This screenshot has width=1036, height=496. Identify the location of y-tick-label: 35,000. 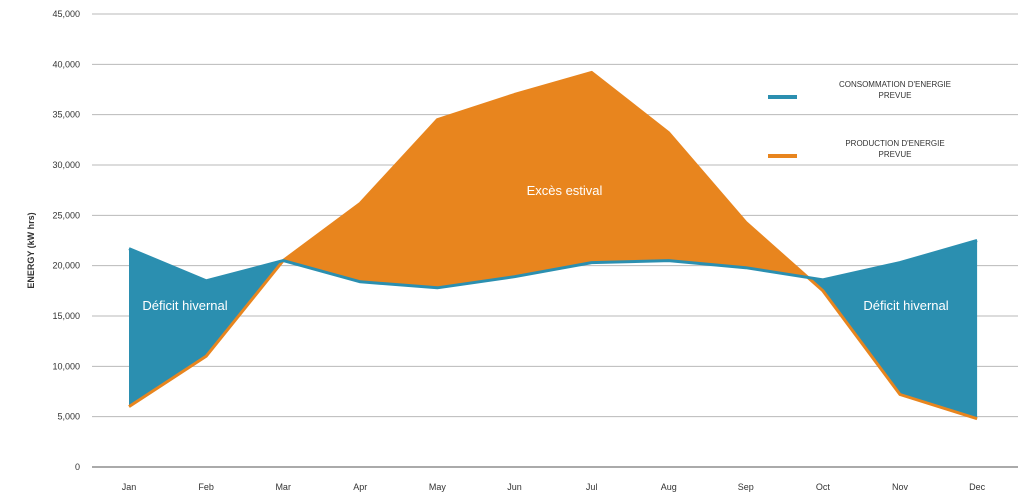
(66, 115).